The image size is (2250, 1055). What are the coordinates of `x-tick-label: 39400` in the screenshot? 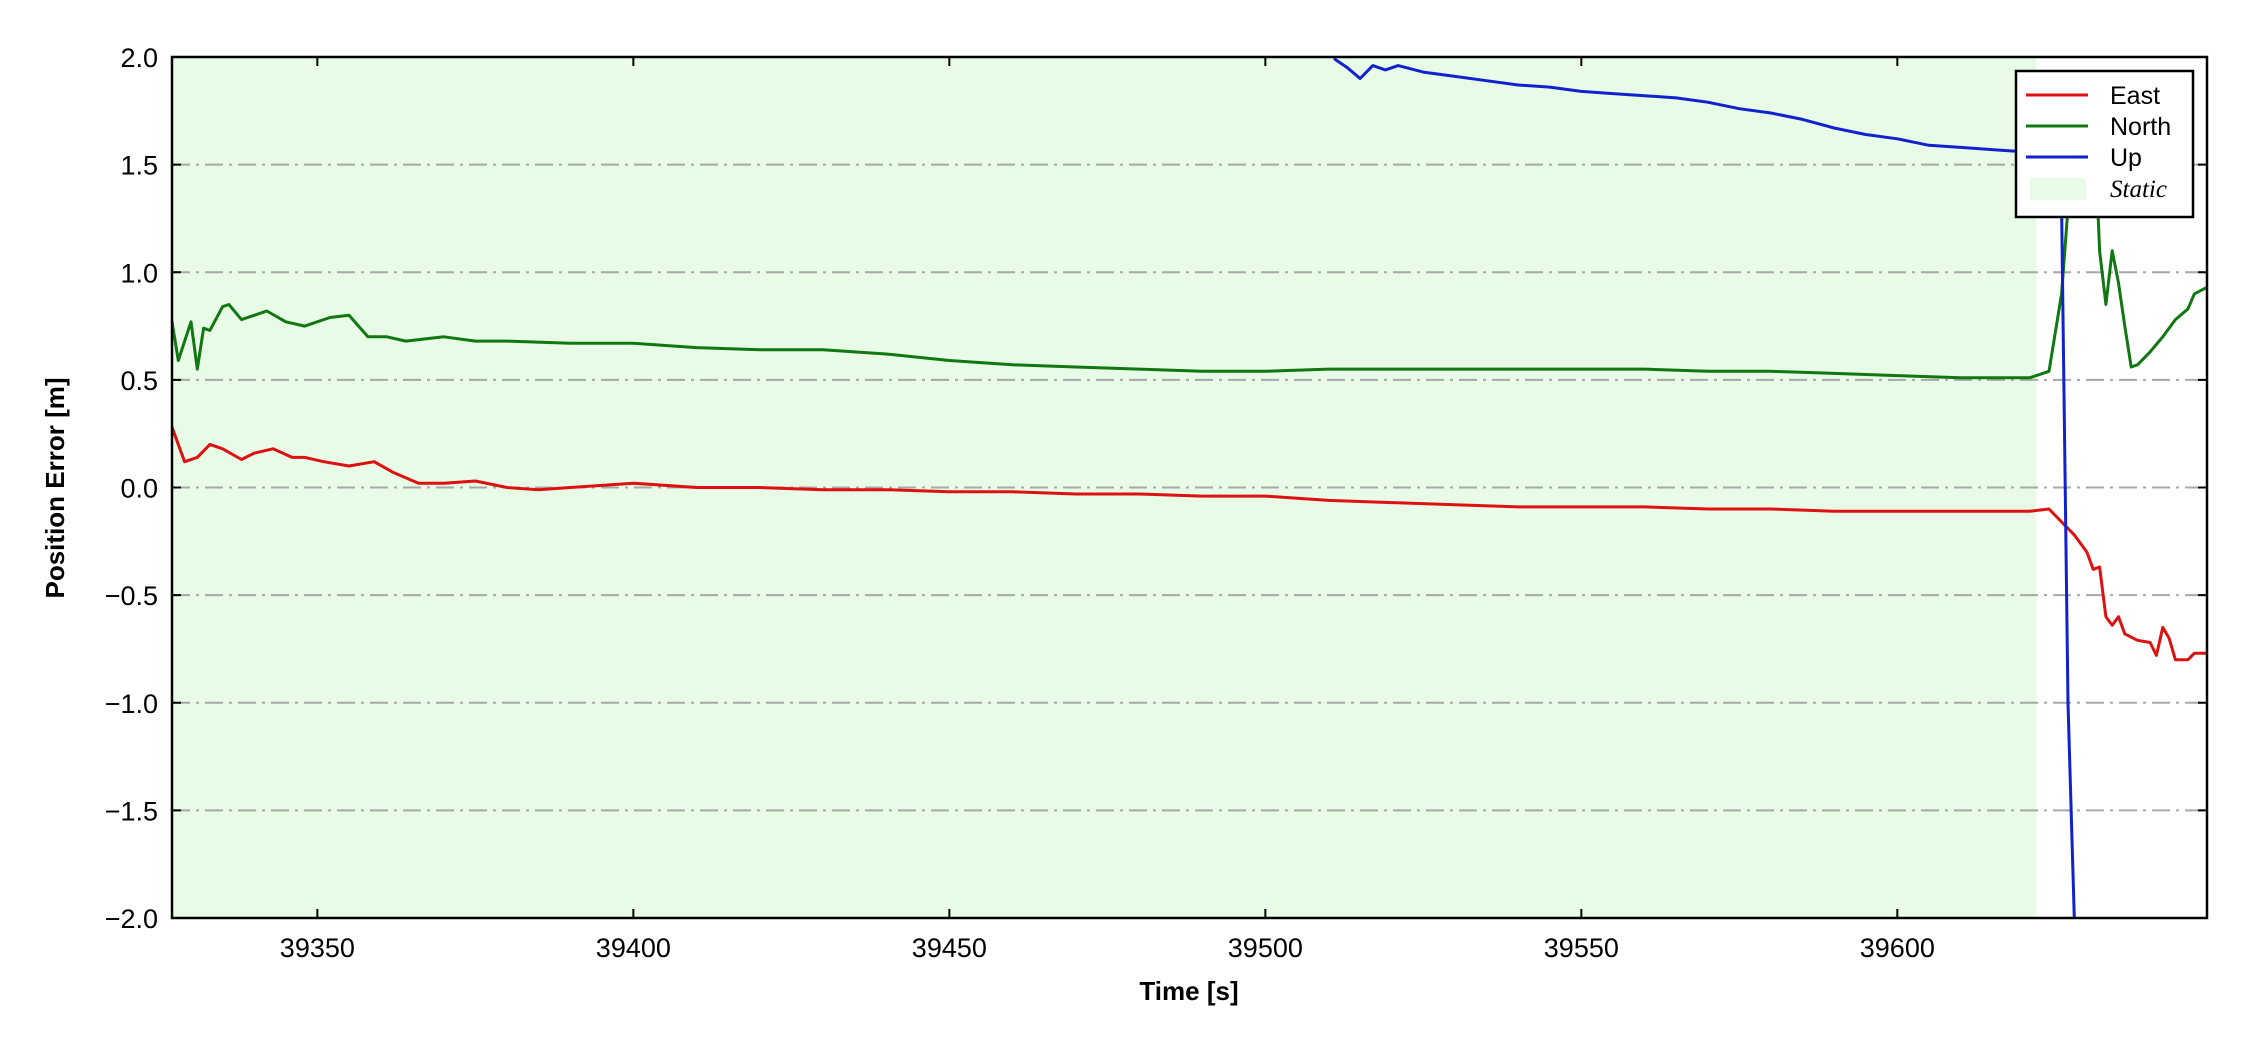 It's located at (633, 948).